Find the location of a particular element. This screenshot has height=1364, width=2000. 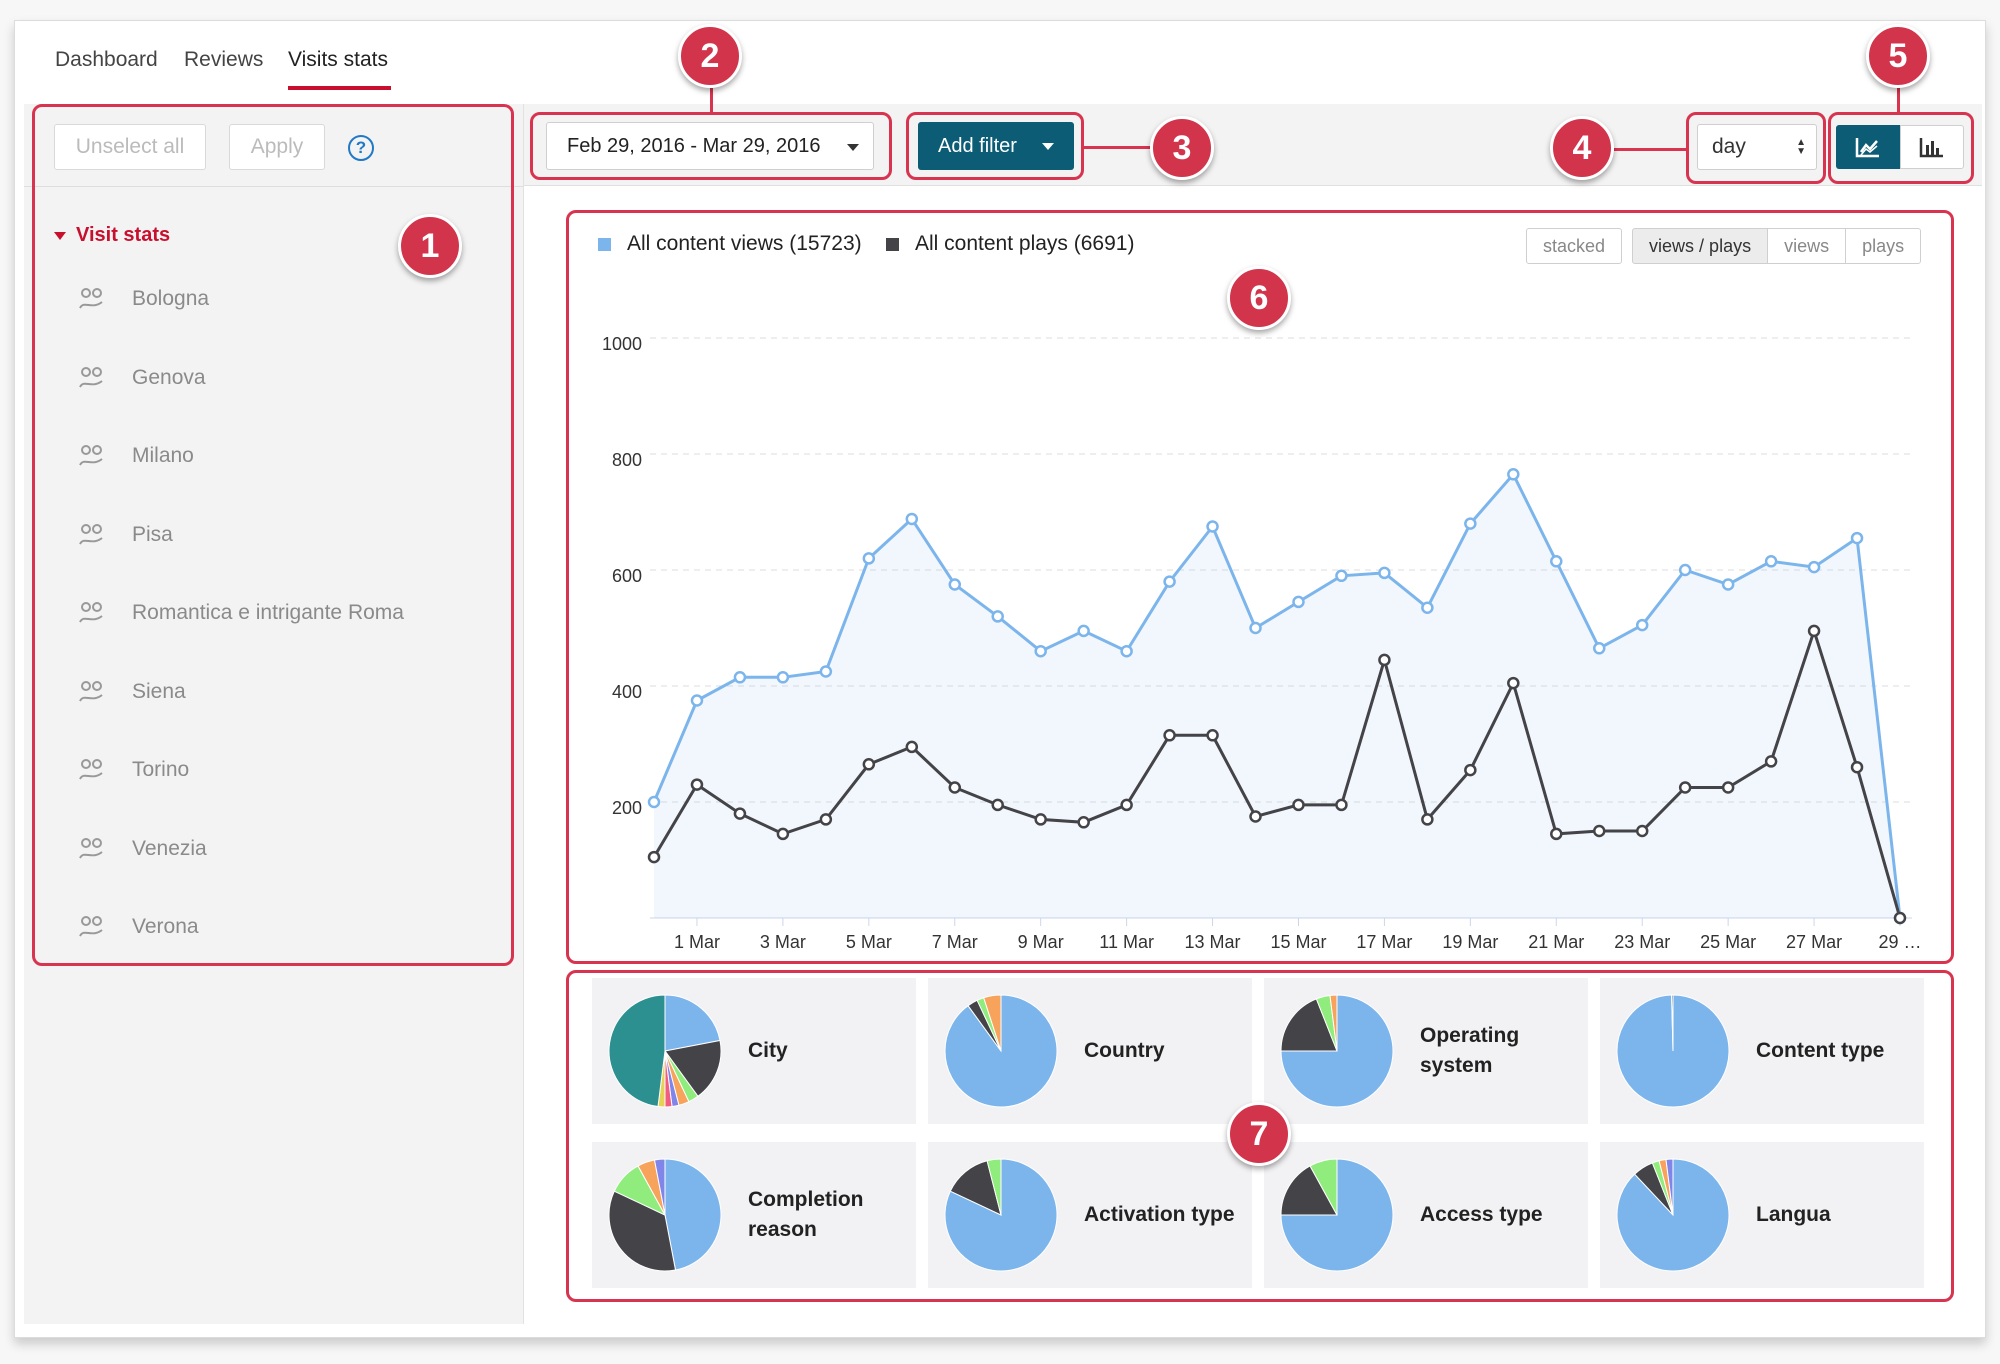

pie-card: Operating system is located at coordinates (1426, 1051).